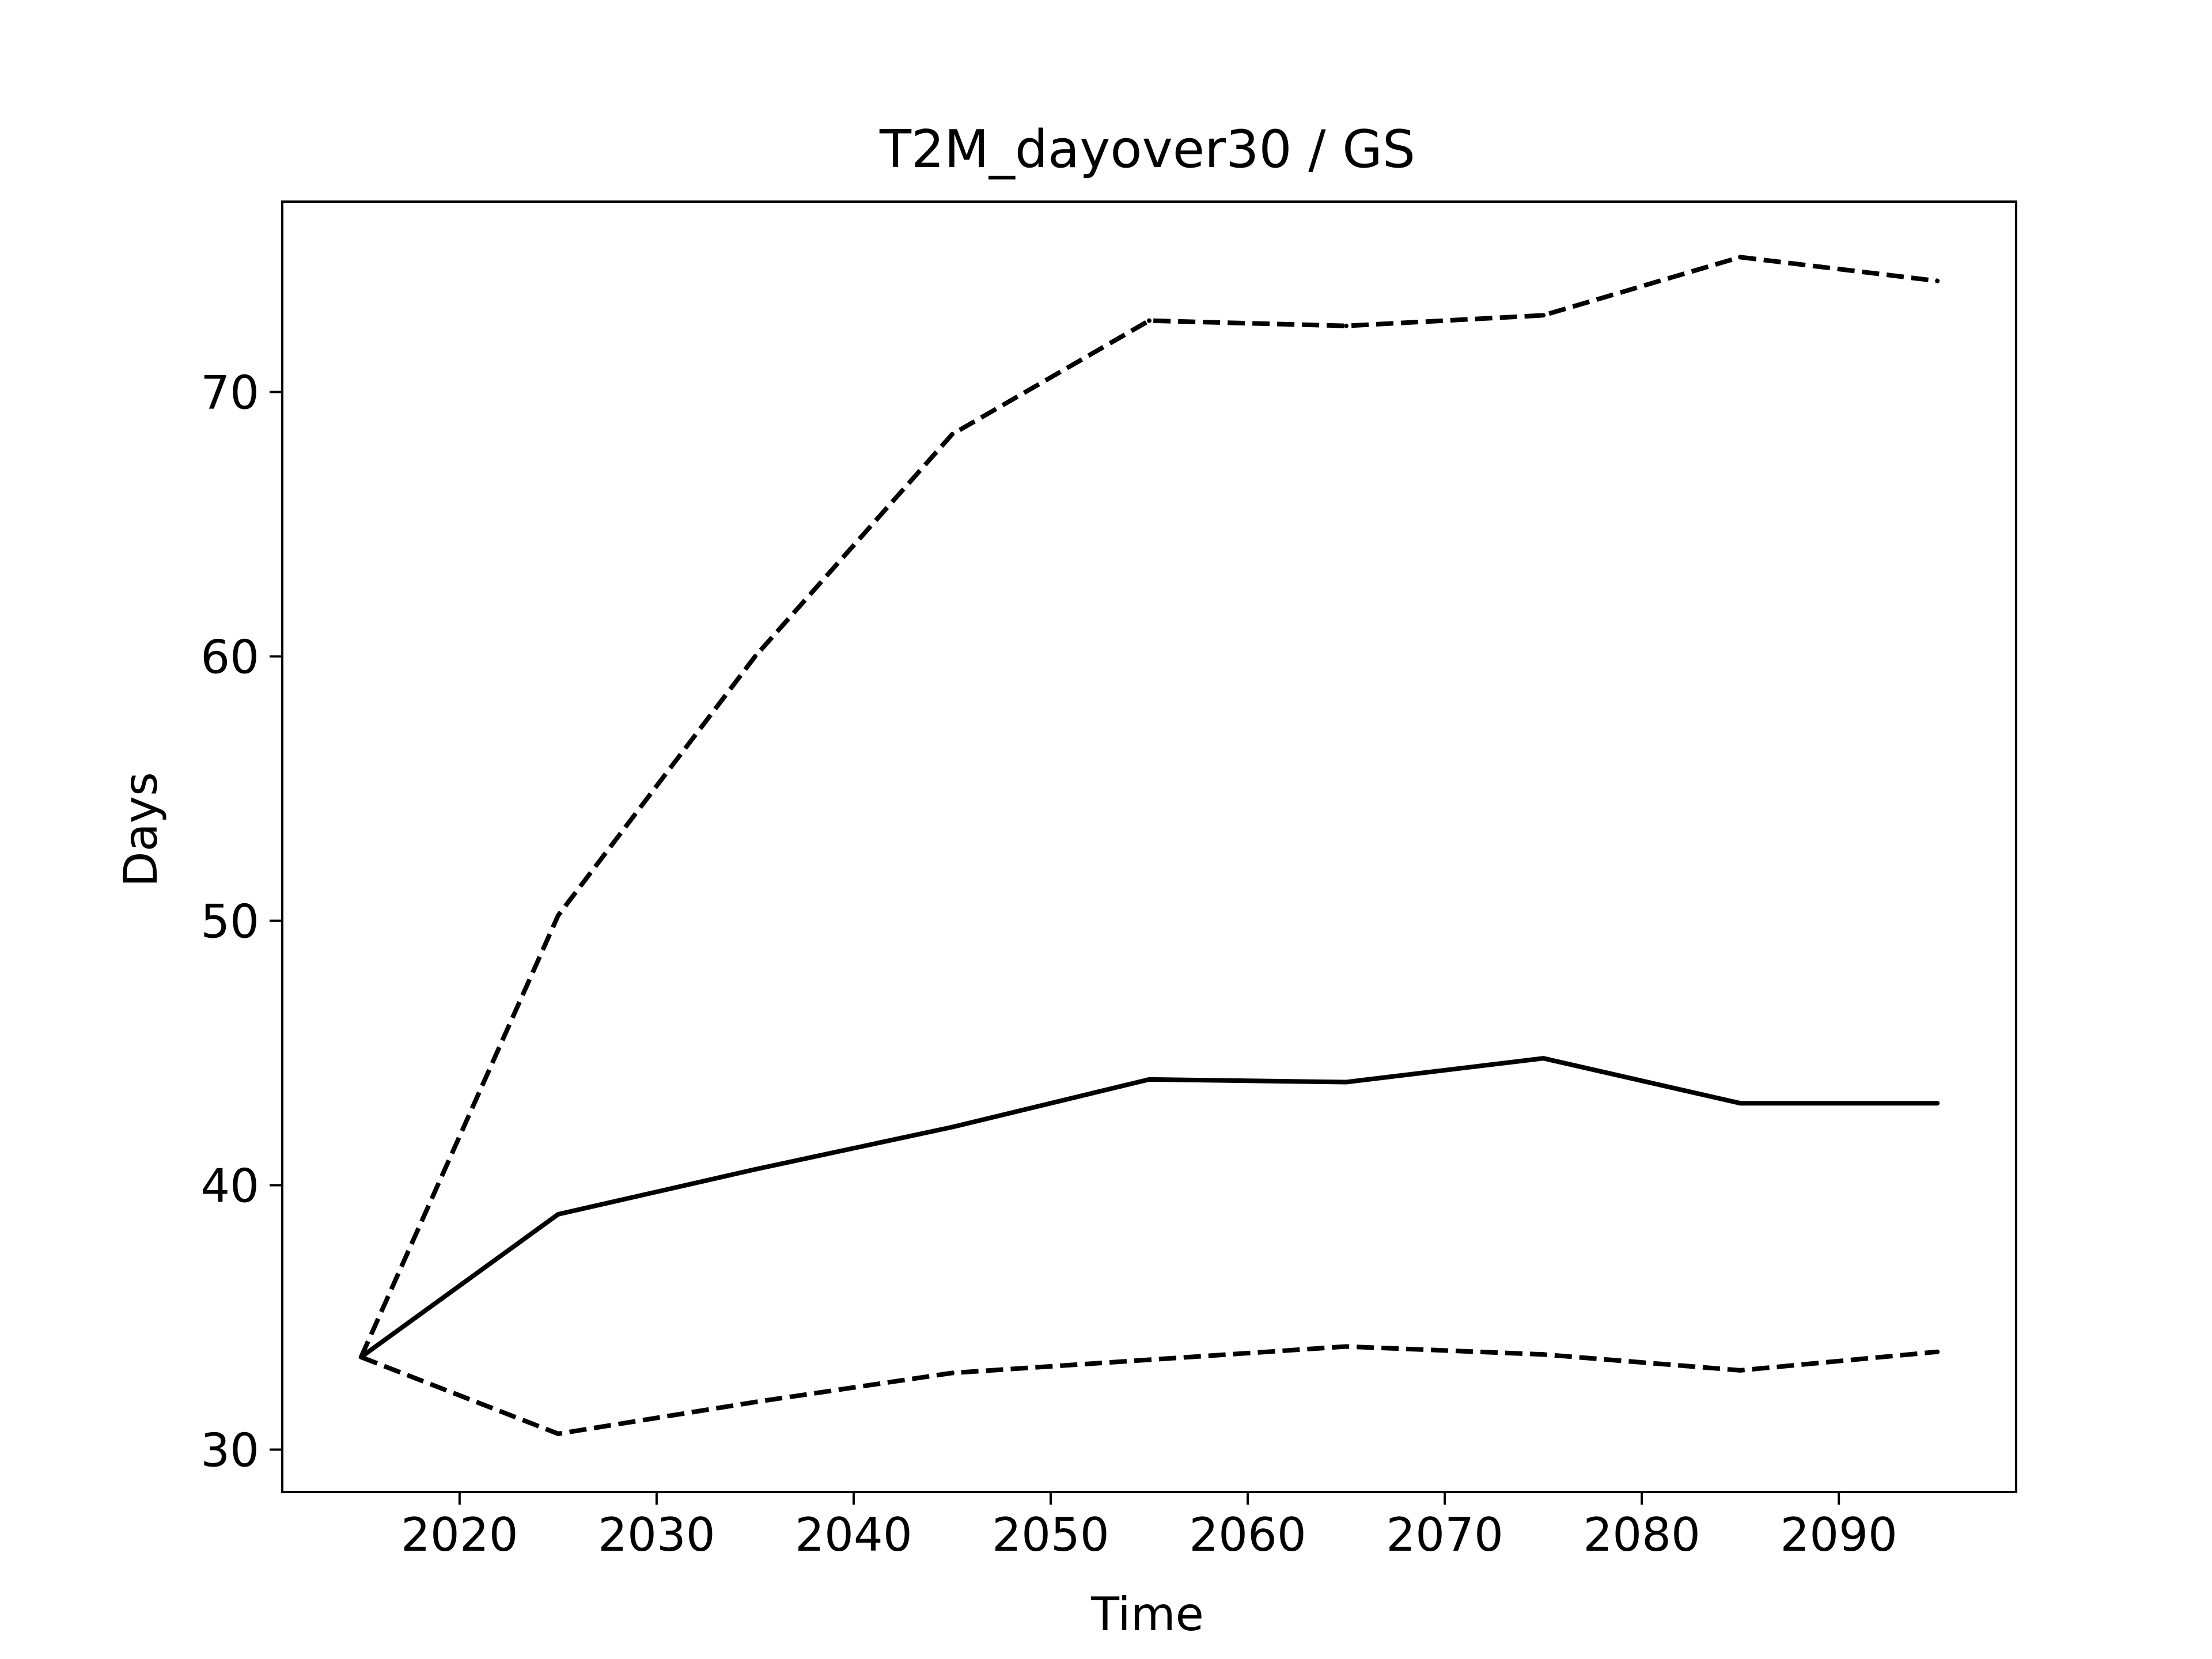 The width and height of the screenshot is (2212, 1659). Describe the element at coordinates (1444, 1535) in the screenshot. I see `x-tick-label: 2070` at that location.